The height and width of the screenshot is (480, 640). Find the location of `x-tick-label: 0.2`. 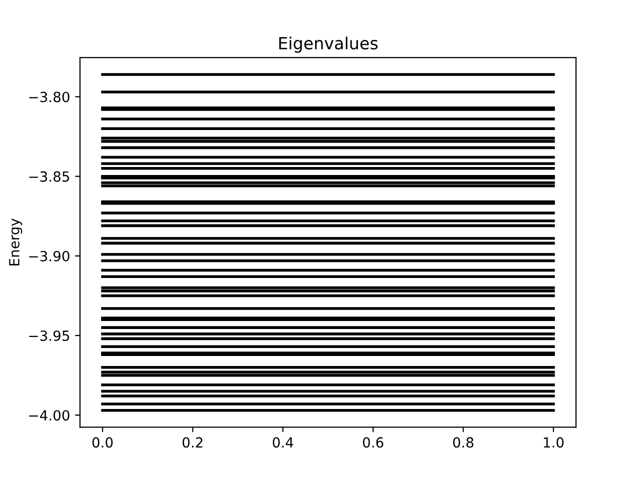

x-tick-label: 0.2 is located at coordinates (192, 442).